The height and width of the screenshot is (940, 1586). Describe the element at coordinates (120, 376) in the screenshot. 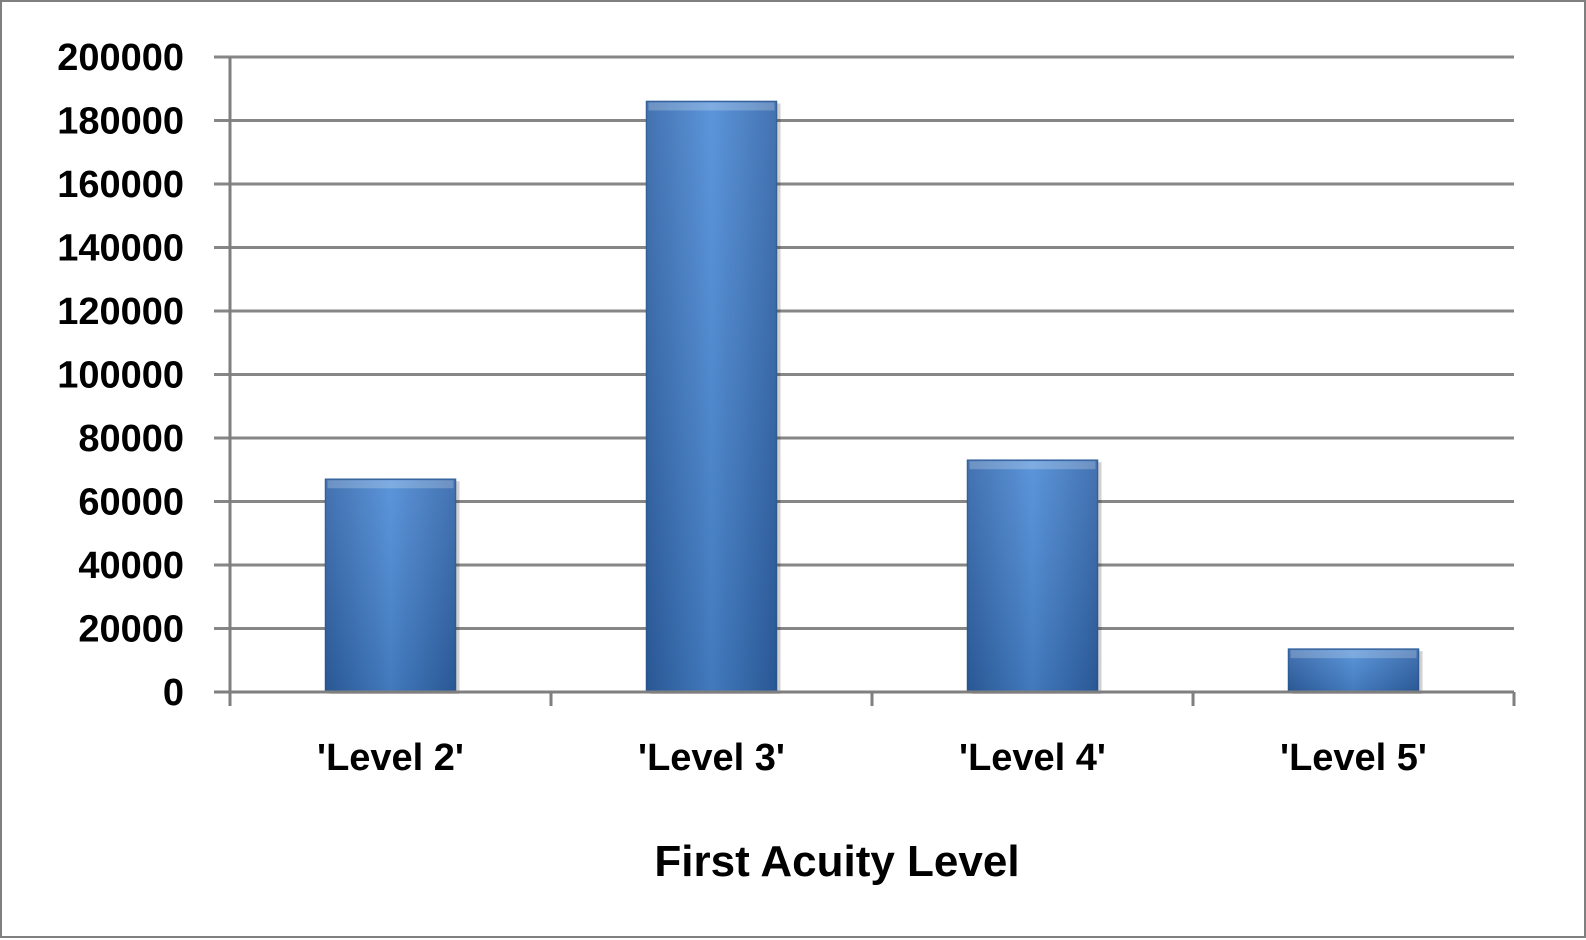

I see `y-tick-label: 100000` at that location.